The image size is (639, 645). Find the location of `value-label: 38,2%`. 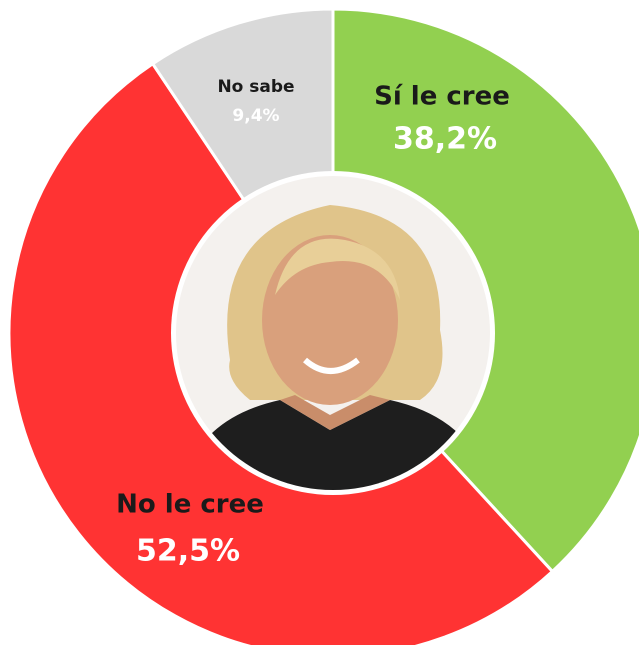

value-label: 38,2% is located at coordinates (445, 139).